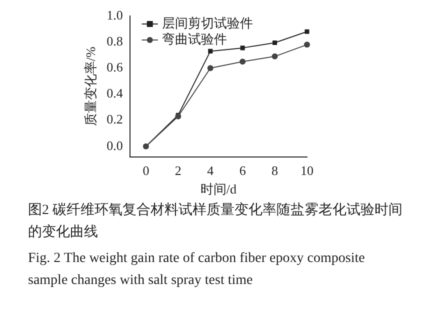 This screenshot has width=425, height=320. What do you see at coordinates (242, 170) in the screenshot?
I see `x-tick-label: 6` at bounding box center [242, 170].